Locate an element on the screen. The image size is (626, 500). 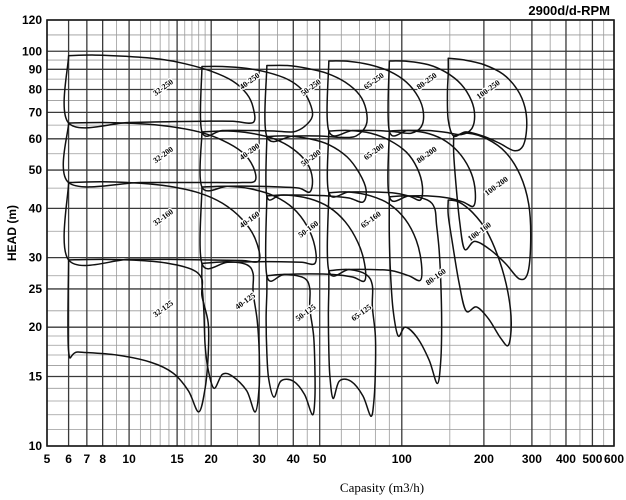
y-tick-label: 50 is located at coordinates (36, 170).